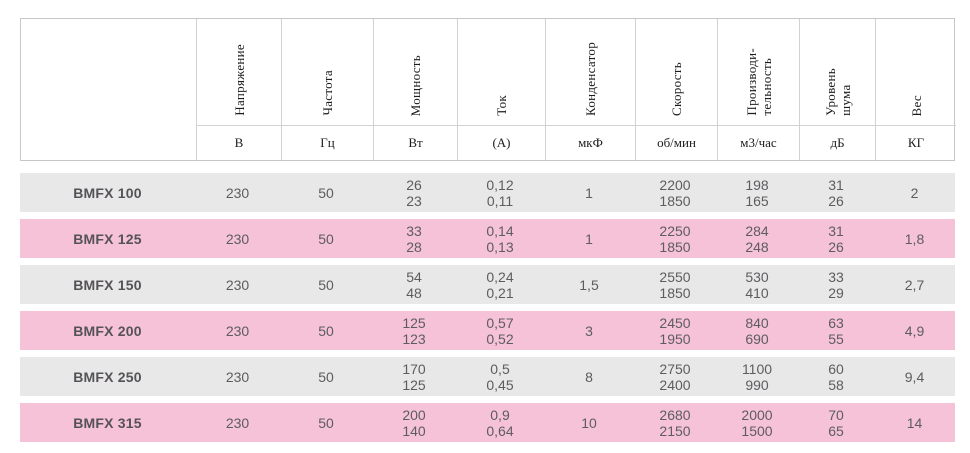 The height and width of the screenshot is (453, 970). I want to click on cell-airflow: 198 165, so click(757, 193).